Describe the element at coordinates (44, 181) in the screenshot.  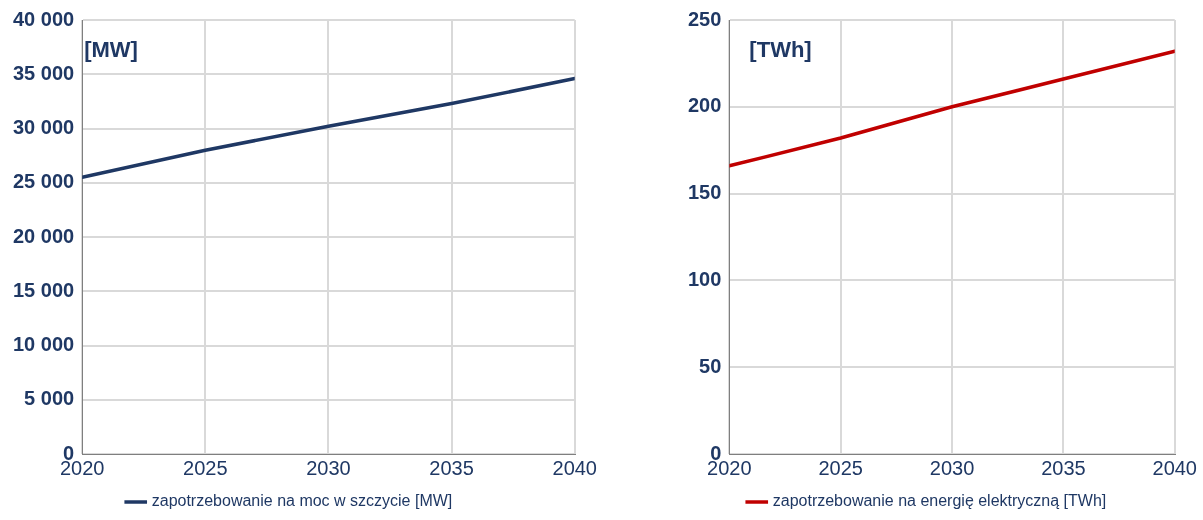
I see `y-tick-label: 25 000` at that location.